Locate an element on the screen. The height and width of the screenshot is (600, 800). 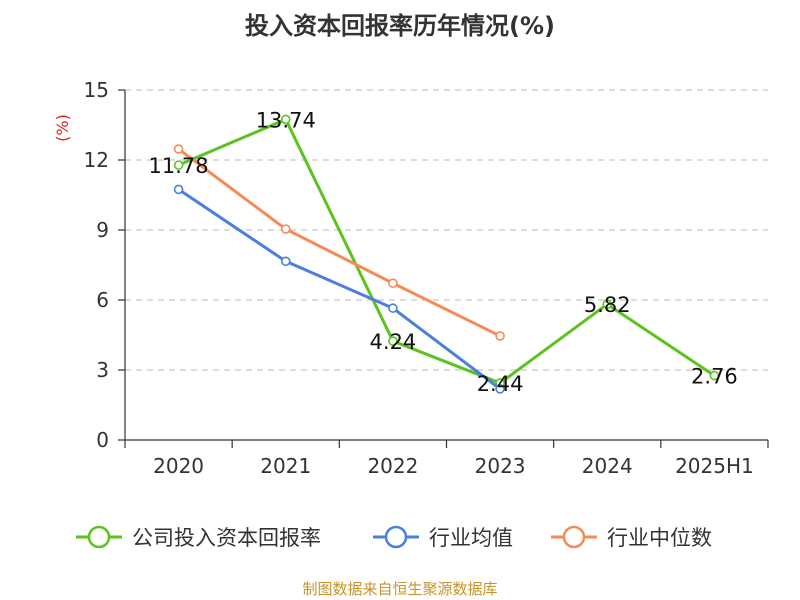
legend-label-0: 公司投入资本回报率 is located at coordinates (226, 538).